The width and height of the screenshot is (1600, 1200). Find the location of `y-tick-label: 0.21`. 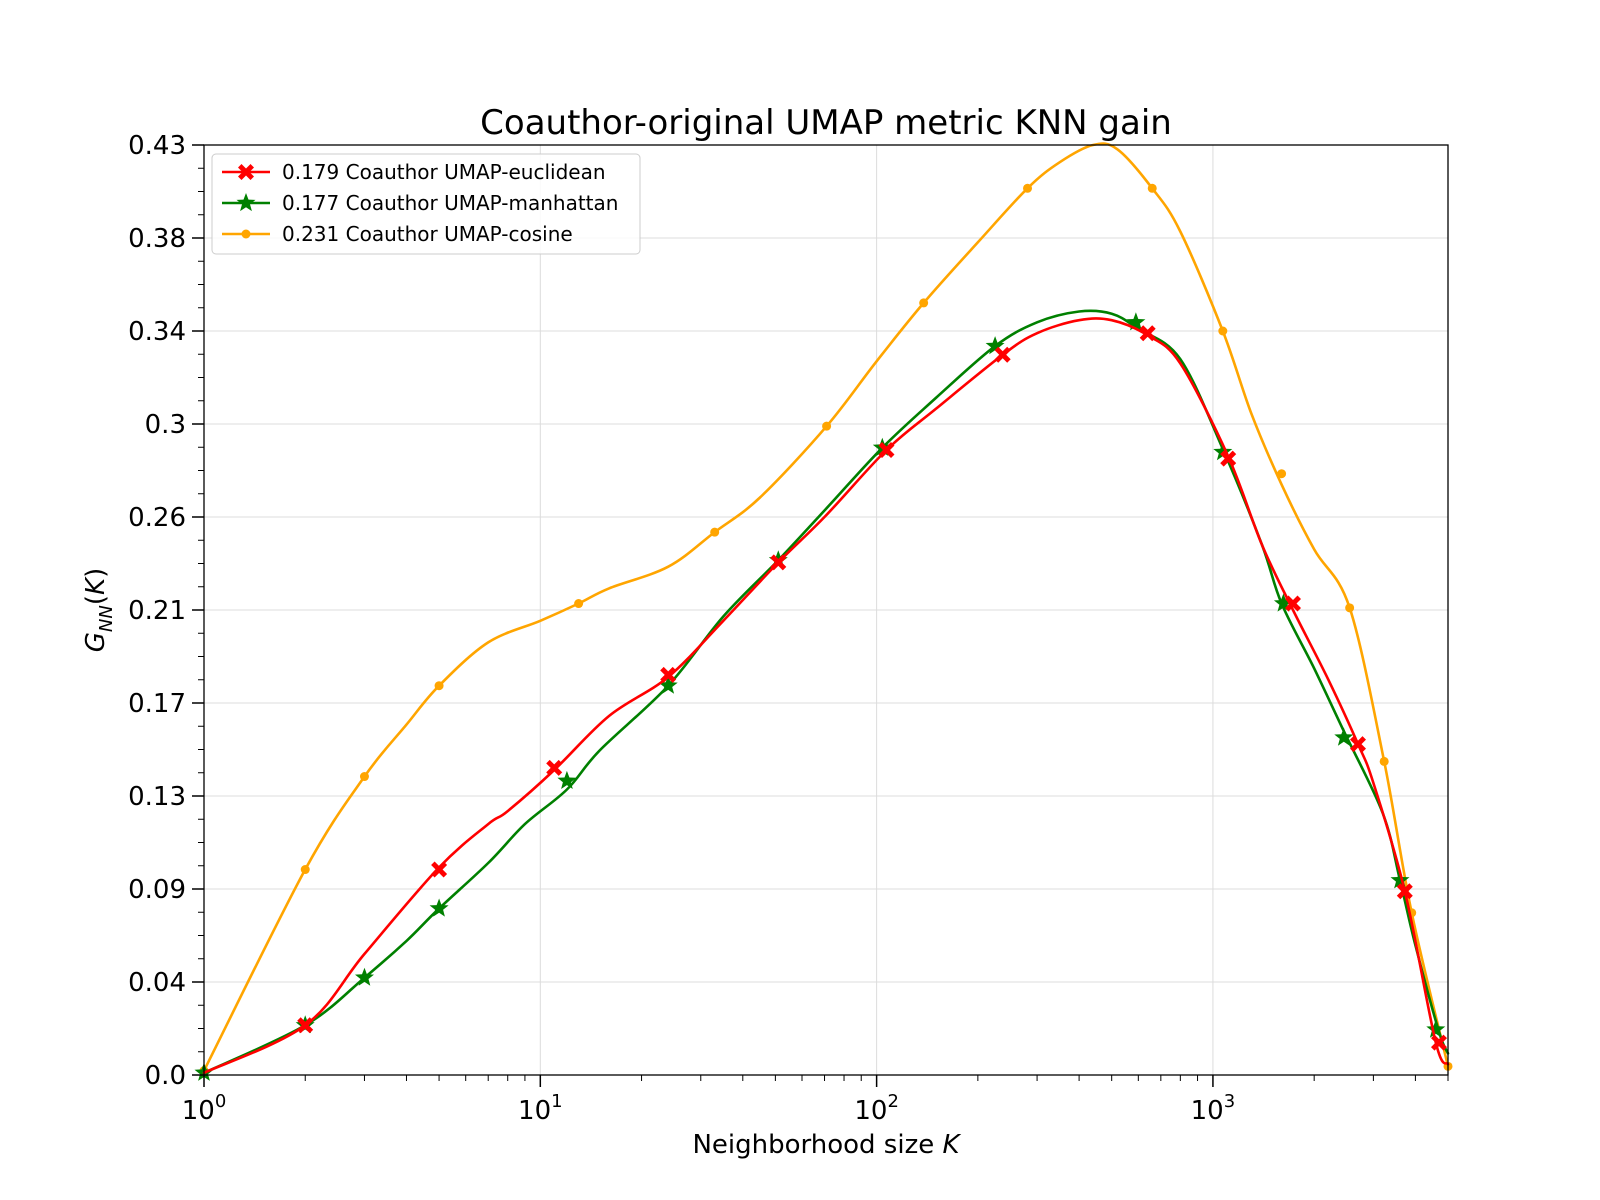

y-tick-label: 0.21 is located at coordinates (157, 611).